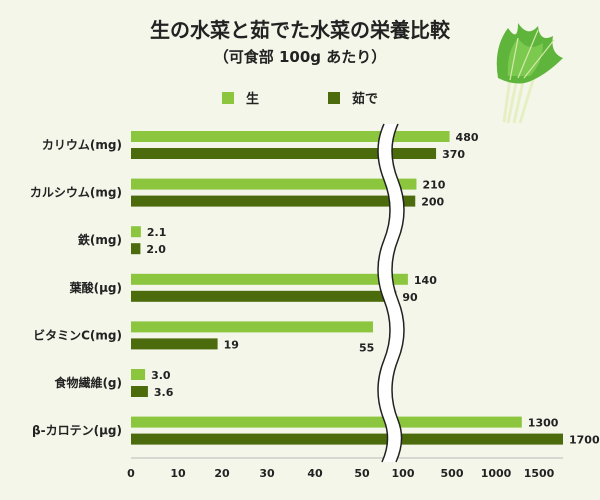 The width and height of the screenshot is (600, 500). I want to click on legend-item-boiled: 茹で, so click(353, 97).